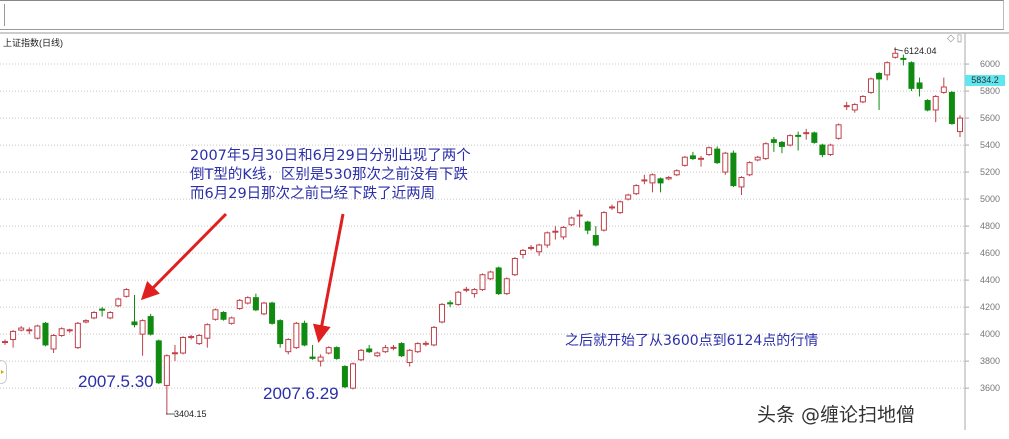 Image resolution: width=1009 pixels, height=439 pixels. I want to click on y-tick-label: 4000, so click(990, 334).